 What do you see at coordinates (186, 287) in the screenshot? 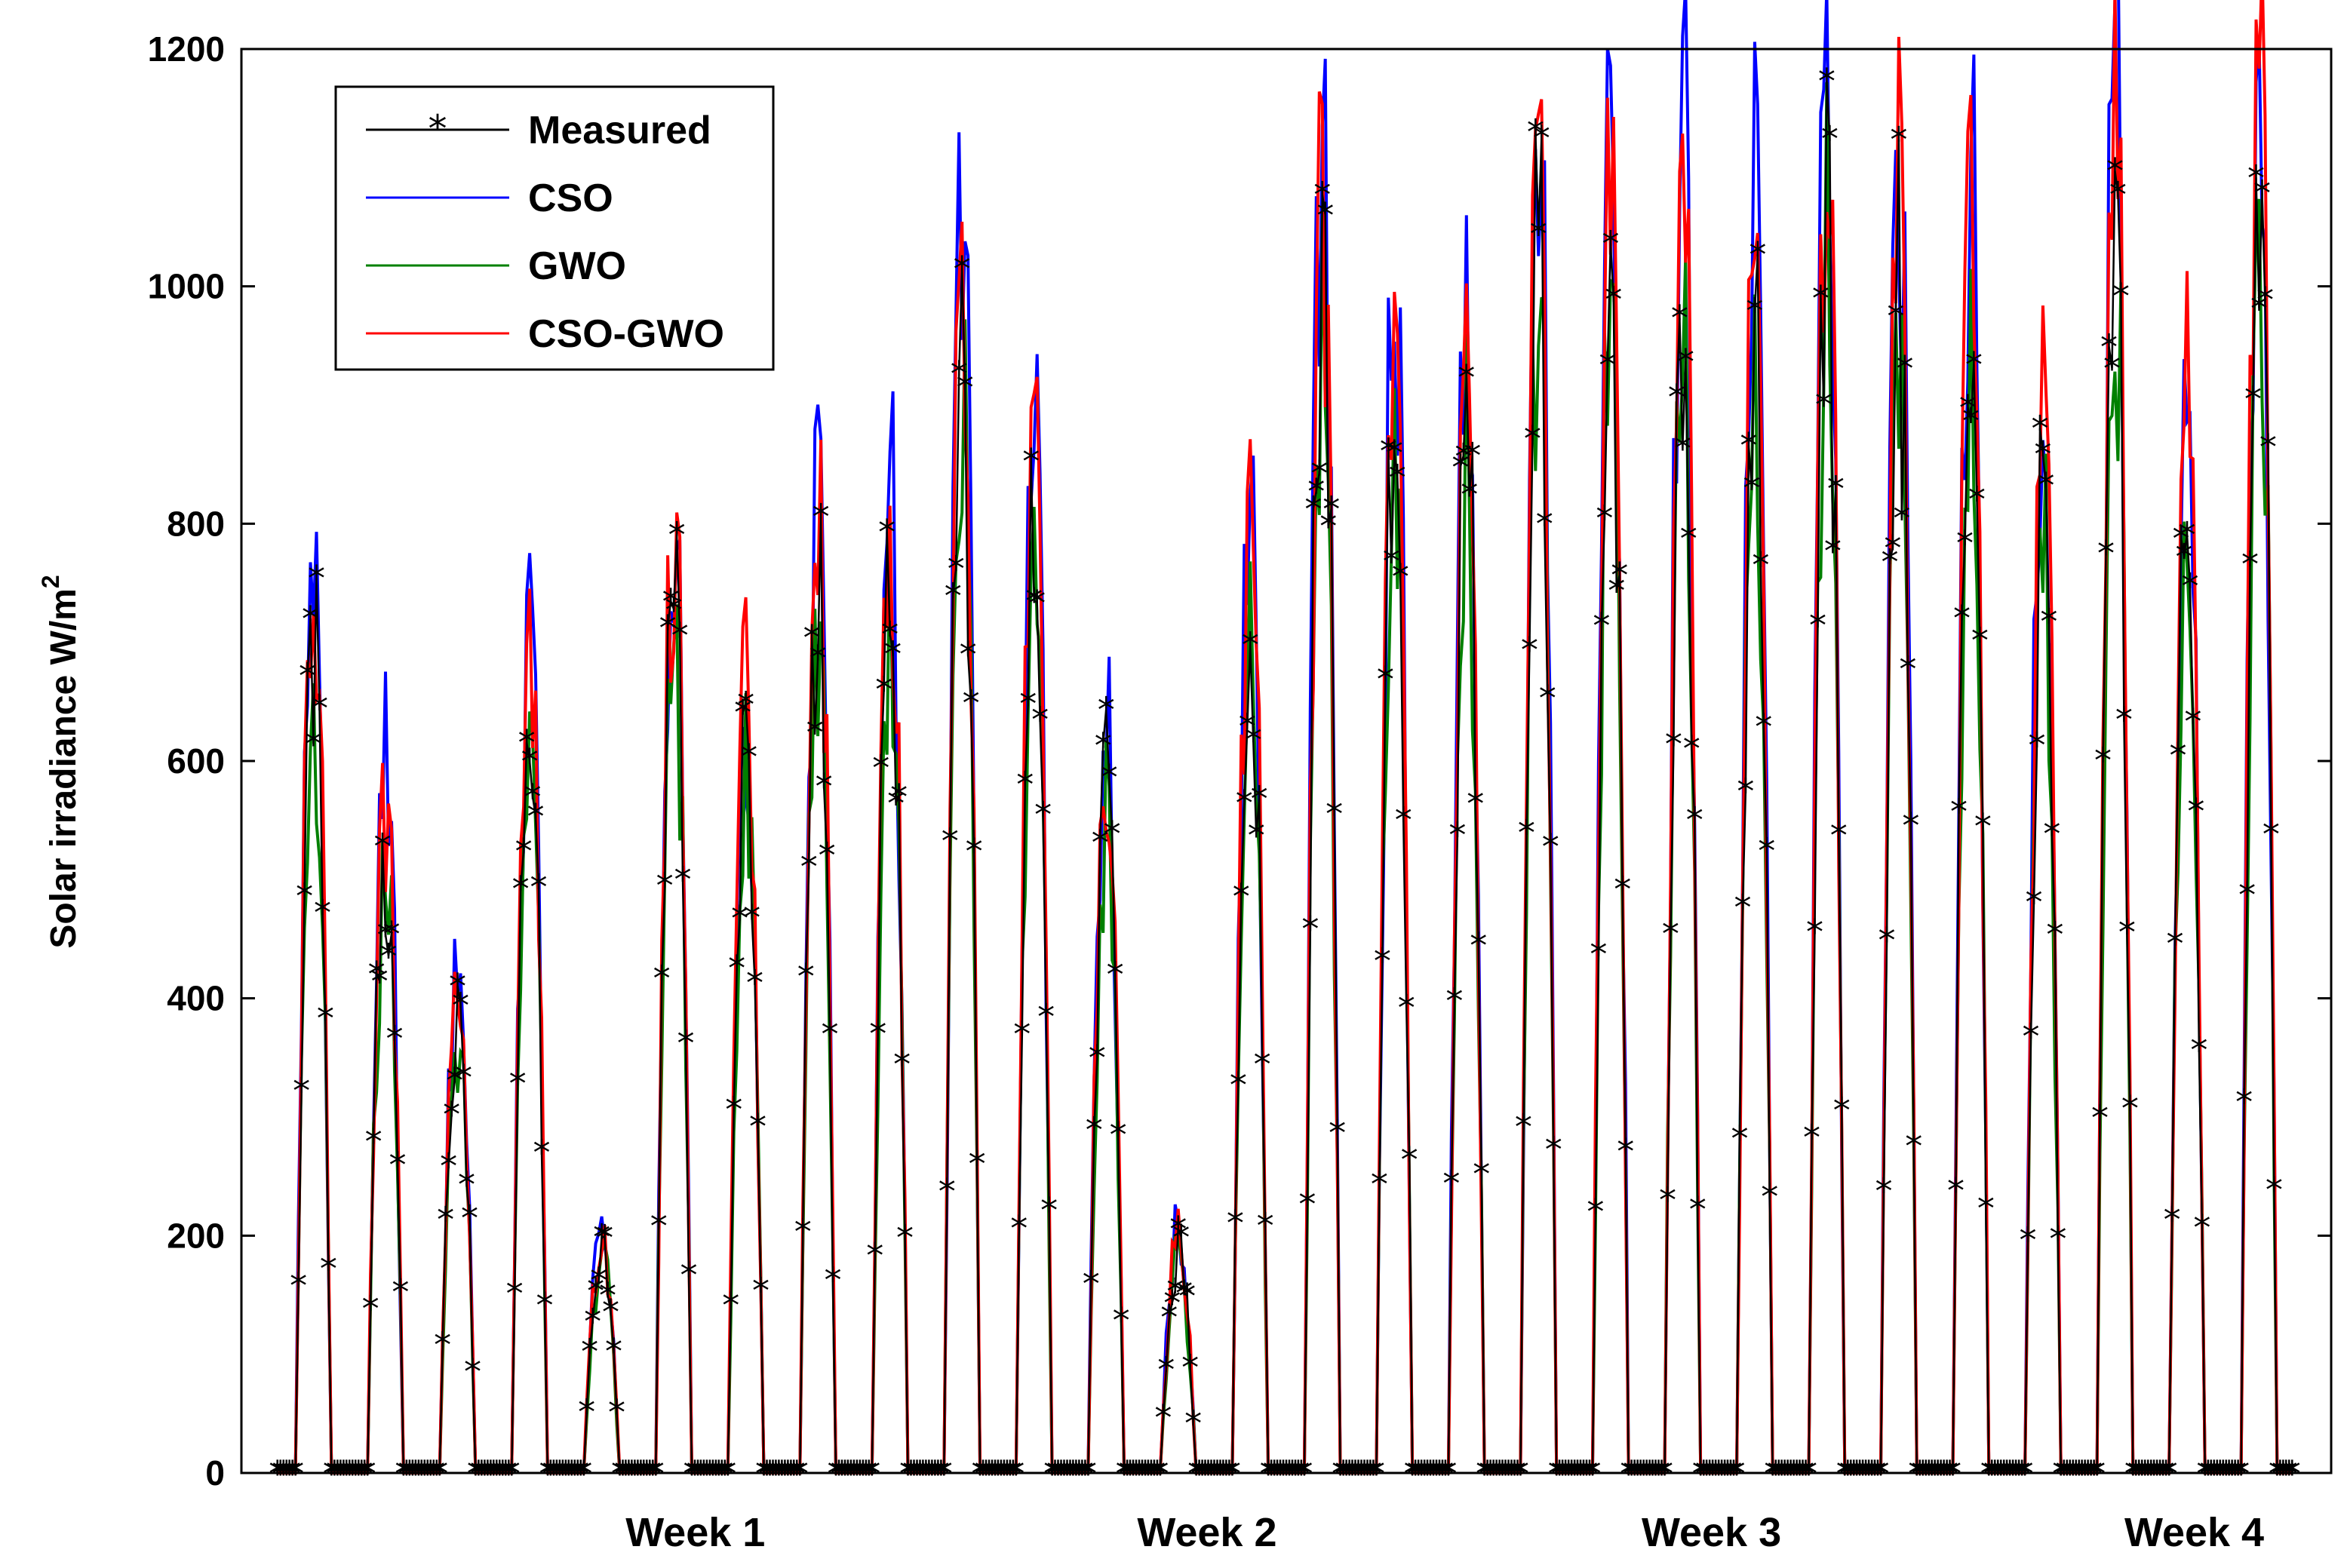
I see `y-tick-label: 1000` at bounding box center [186, 287].